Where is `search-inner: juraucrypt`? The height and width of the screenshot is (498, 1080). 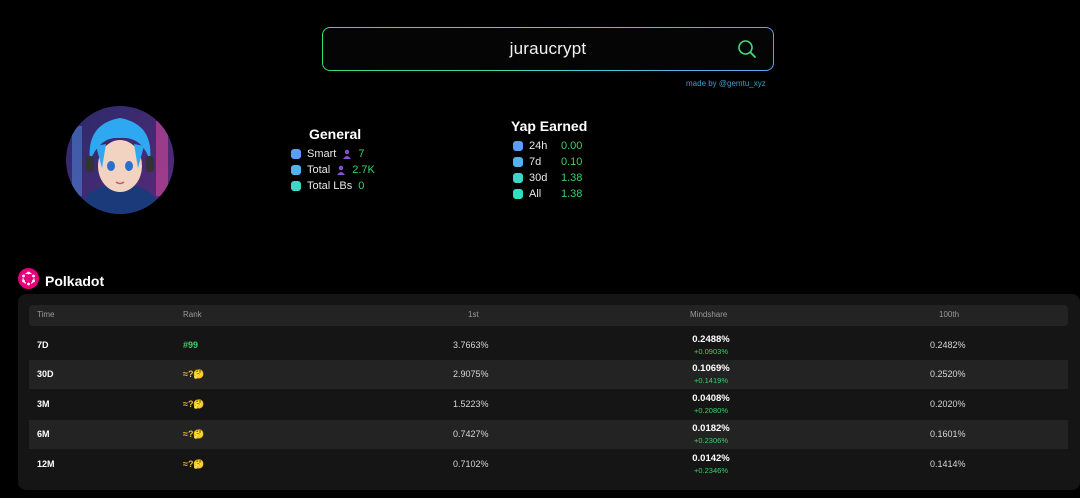 search-inner: juraucrypt is located at coordinates (548, 49).